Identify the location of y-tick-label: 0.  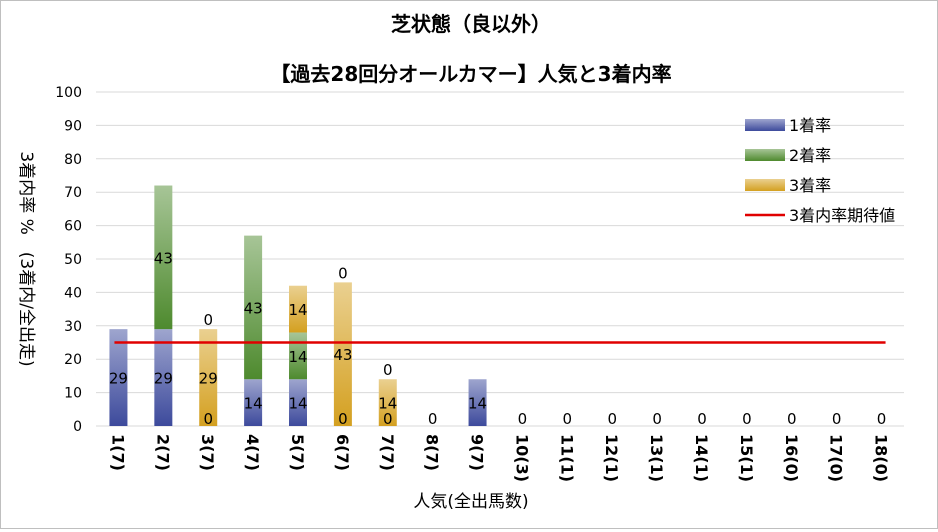
(77, 427).